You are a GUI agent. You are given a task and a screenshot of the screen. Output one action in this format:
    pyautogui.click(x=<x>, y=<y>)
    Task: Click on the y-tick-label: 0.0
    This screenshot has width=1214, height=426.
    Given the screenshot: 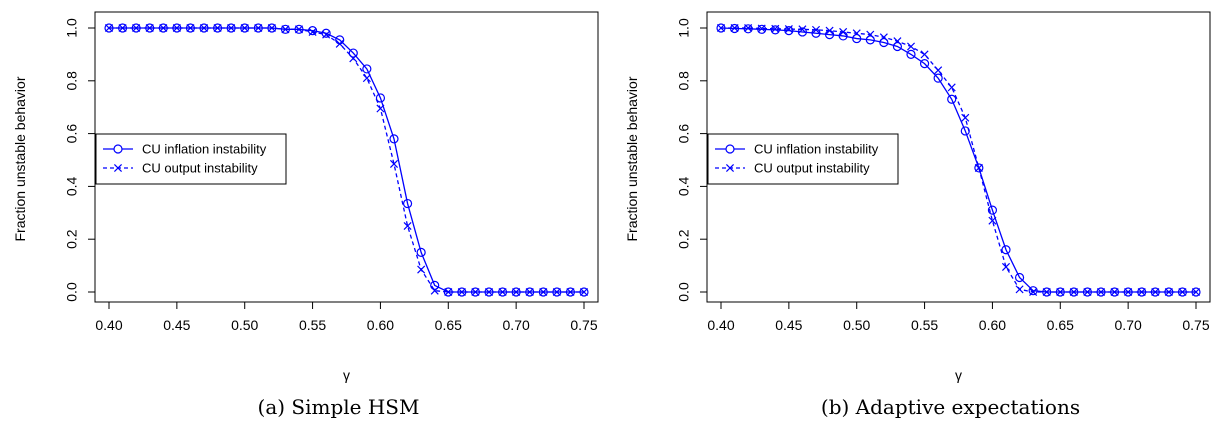 What is the action you would take?
    pyautogui.click(x=72, y=292)
    